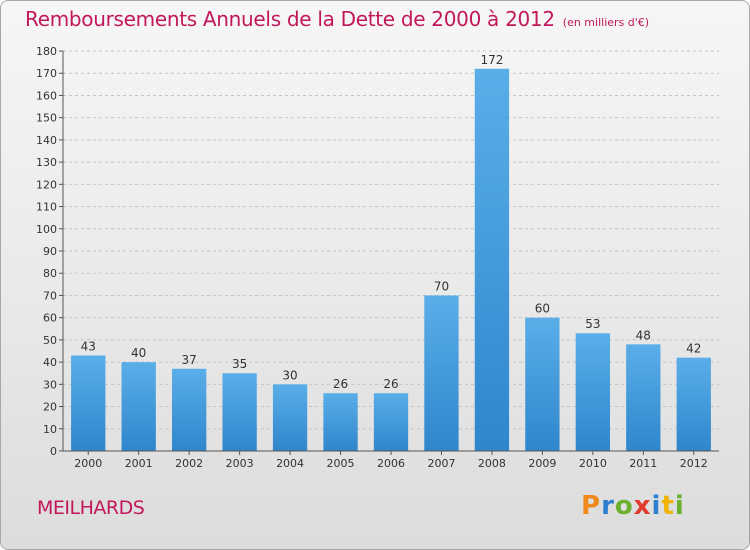 The width and height of the screenshot is (750, 550). What do you see at coordinates (50, 429) in the screenshot?
I see `y-tick-label: 10` at bounding box center [50, 429].